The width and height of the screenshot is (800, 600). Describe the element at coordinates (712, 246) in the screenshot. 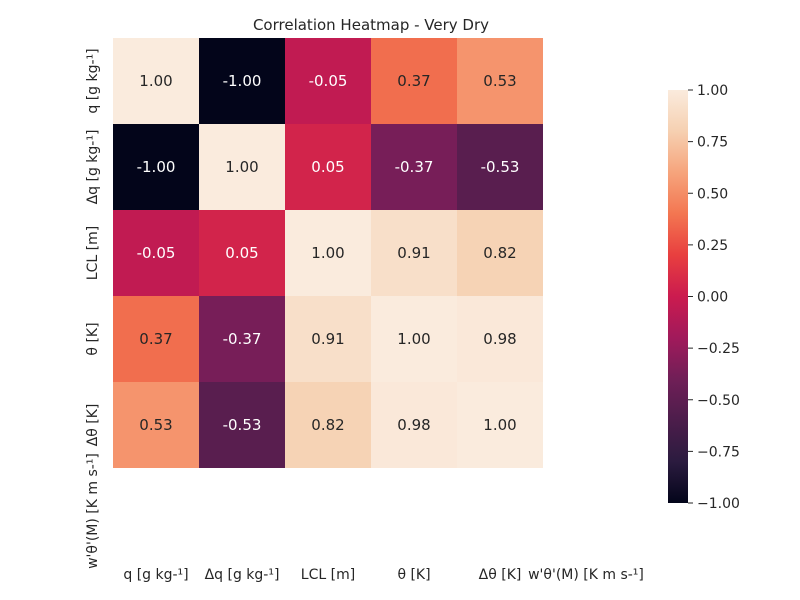

I see `colorbar-tick-label: 0.25` at that location.